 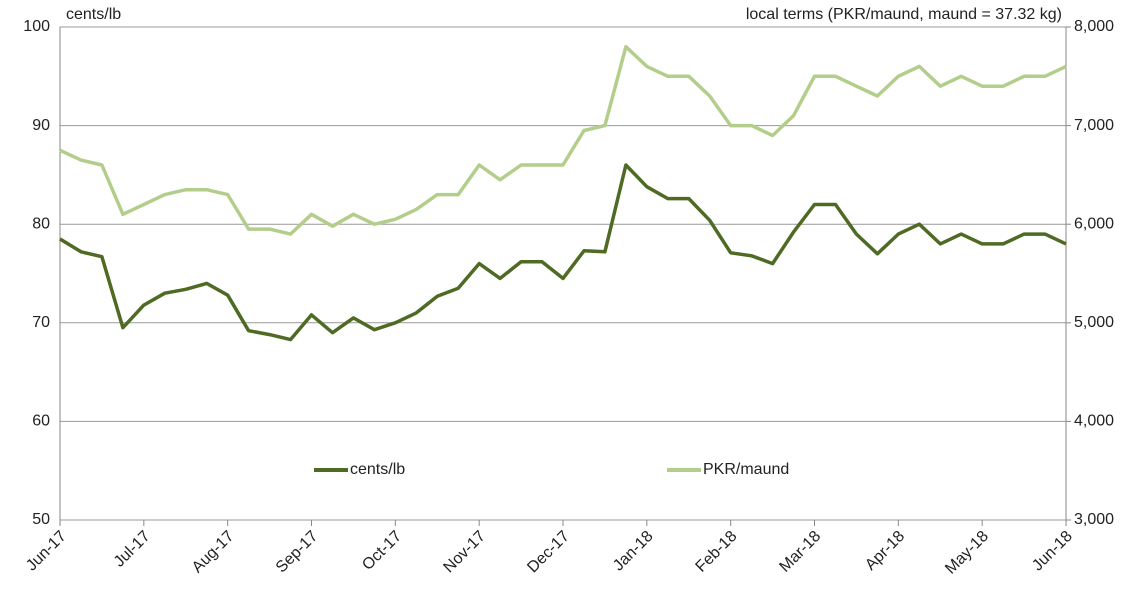 What do you see at coordinates (1094, 26) in the screenshot?
I see `y2-tick-label: 8,000` at bounding box center [1094, 26].